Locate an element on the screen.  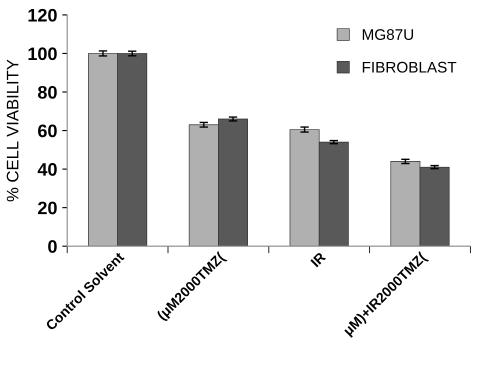
y-tick-label: 0 is located at coordinates (52, 246).